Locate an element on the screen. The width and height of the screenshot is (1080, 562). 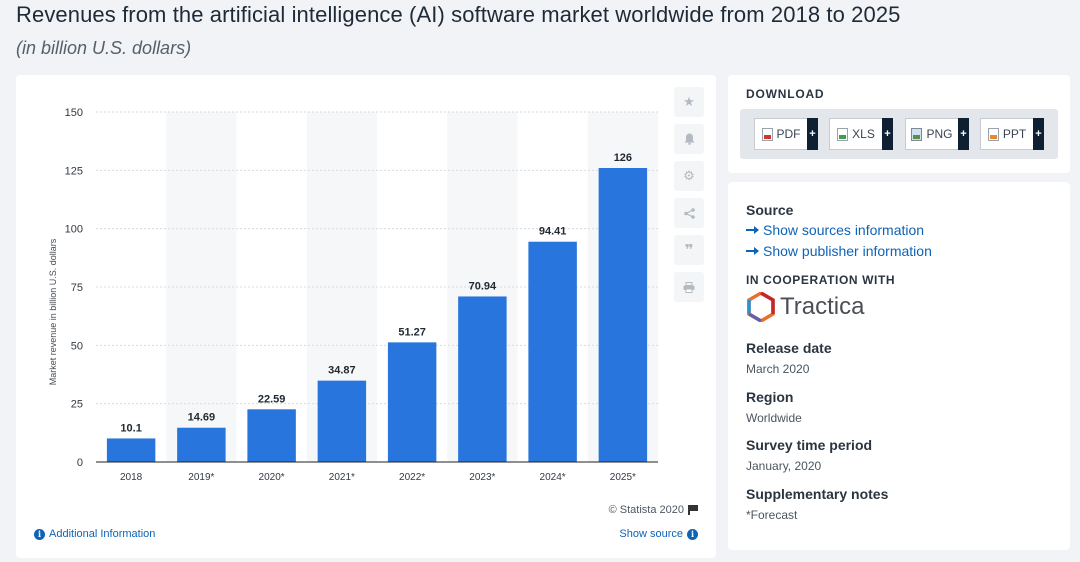
share-icon is located at coordinates (689, 213).